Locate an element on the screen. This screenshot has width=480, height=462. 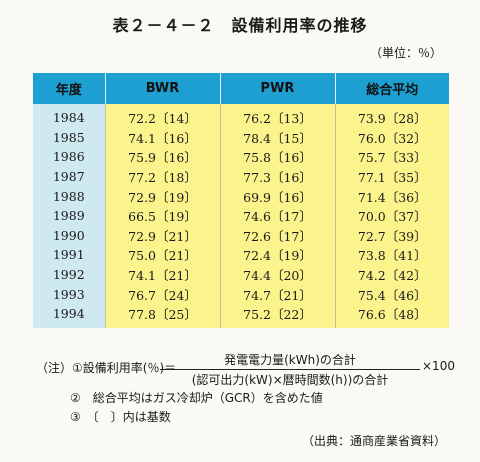
table-row: 1987 77.2〔18〕 77.3〔16〕 77.1〔35〕 is located at coordinates (241, 176).